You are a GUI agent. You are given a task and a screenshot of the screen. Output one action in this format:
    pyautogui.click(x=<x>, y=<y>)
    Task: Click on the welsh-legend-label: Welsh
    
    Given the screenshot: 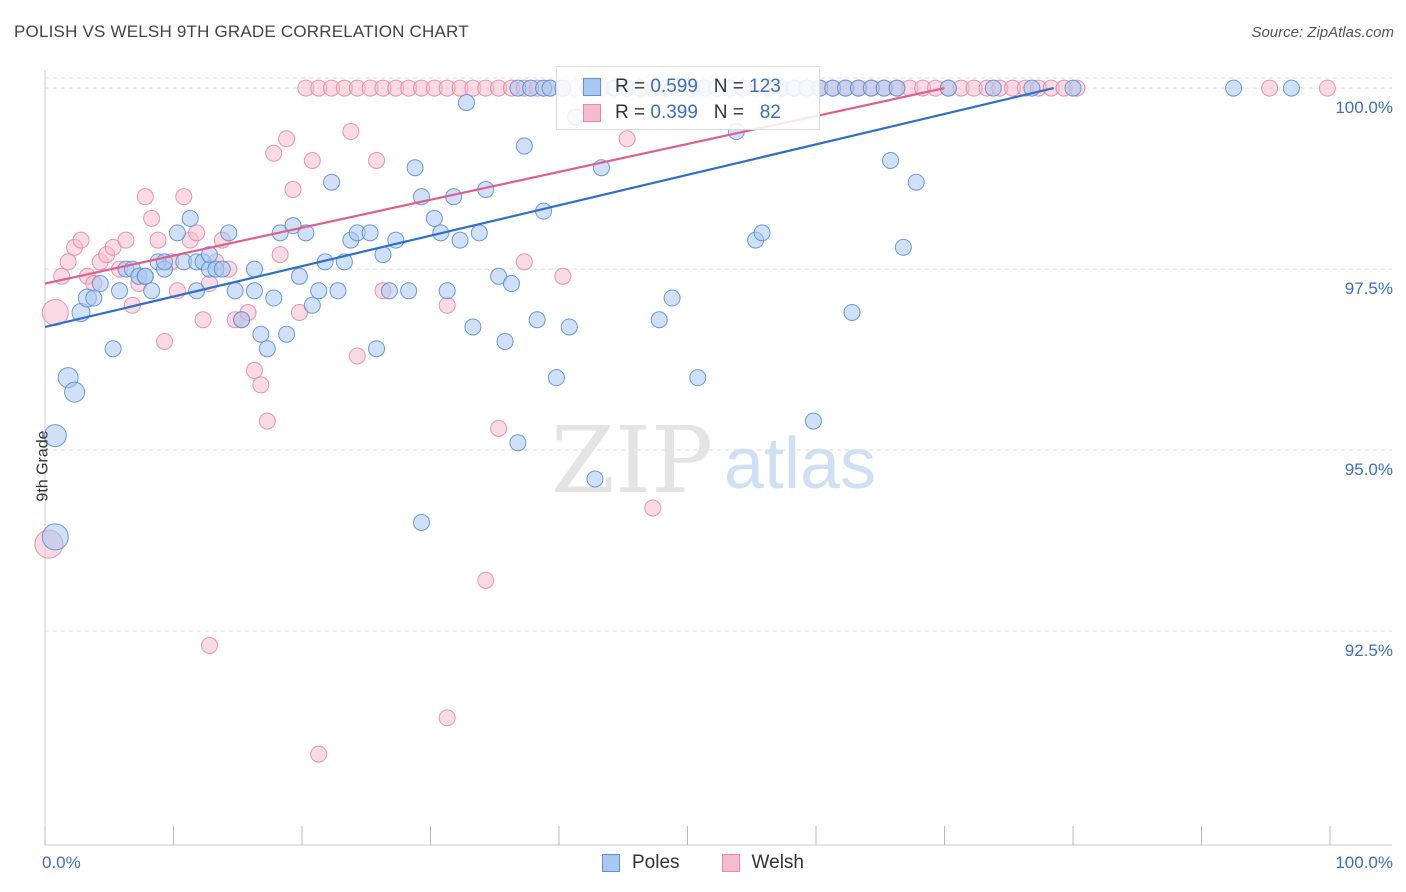 What is the action you would take?
    pyautogui.click(x=777, y=862)
    